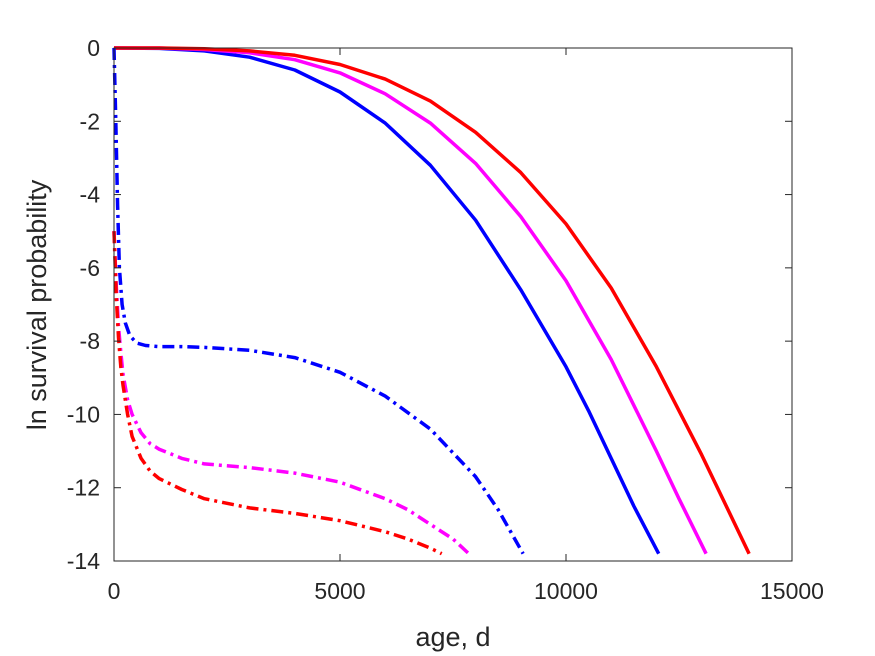 The width and height of the screenshot is (875, 656). I want to click on y-tick-label: -12, so click(83, 488).